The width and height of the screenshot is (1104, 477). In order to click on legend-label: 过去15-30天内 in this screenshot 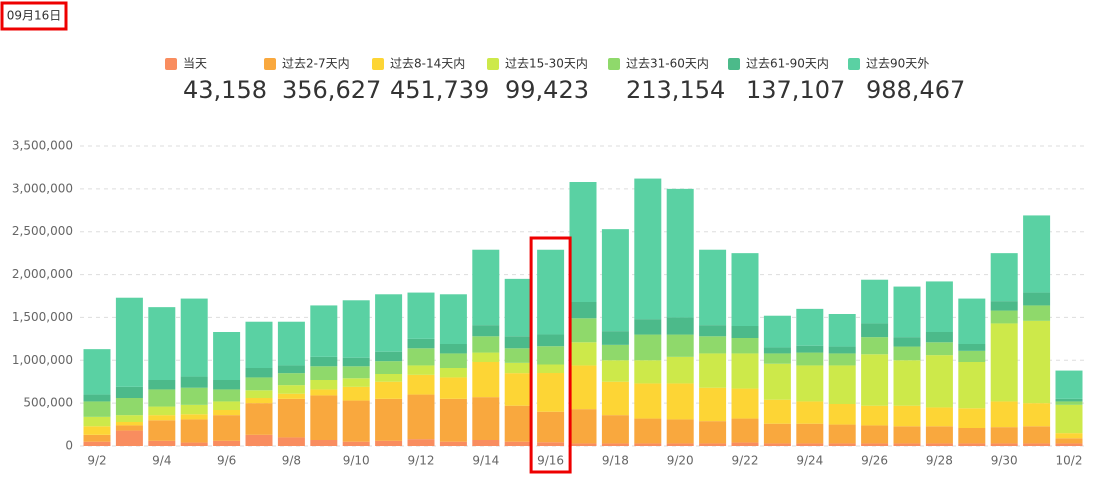, I will do `click(546, 64)`.